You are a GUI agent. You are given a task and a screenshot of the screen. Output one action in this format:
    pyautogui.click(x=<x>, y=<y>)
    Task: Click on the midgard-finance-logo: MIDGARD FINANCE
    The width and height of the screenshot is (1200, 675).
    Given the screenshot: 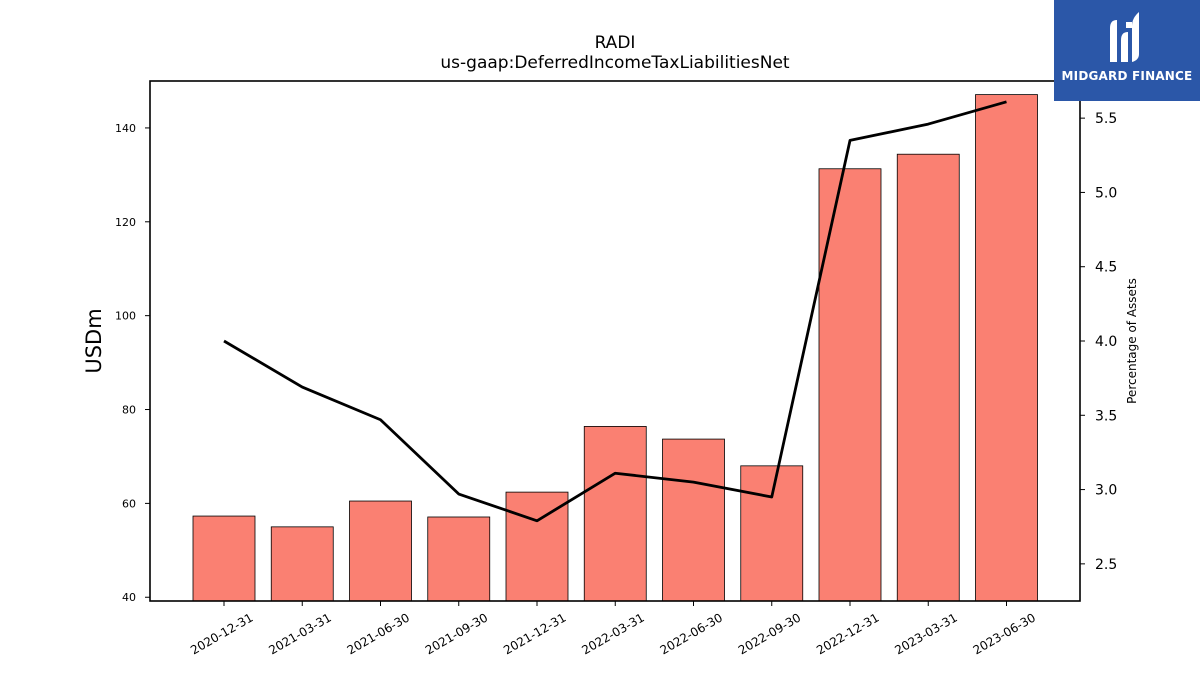 What is the action you would take?
    pyautogui.click(x=1127, y=50)
    